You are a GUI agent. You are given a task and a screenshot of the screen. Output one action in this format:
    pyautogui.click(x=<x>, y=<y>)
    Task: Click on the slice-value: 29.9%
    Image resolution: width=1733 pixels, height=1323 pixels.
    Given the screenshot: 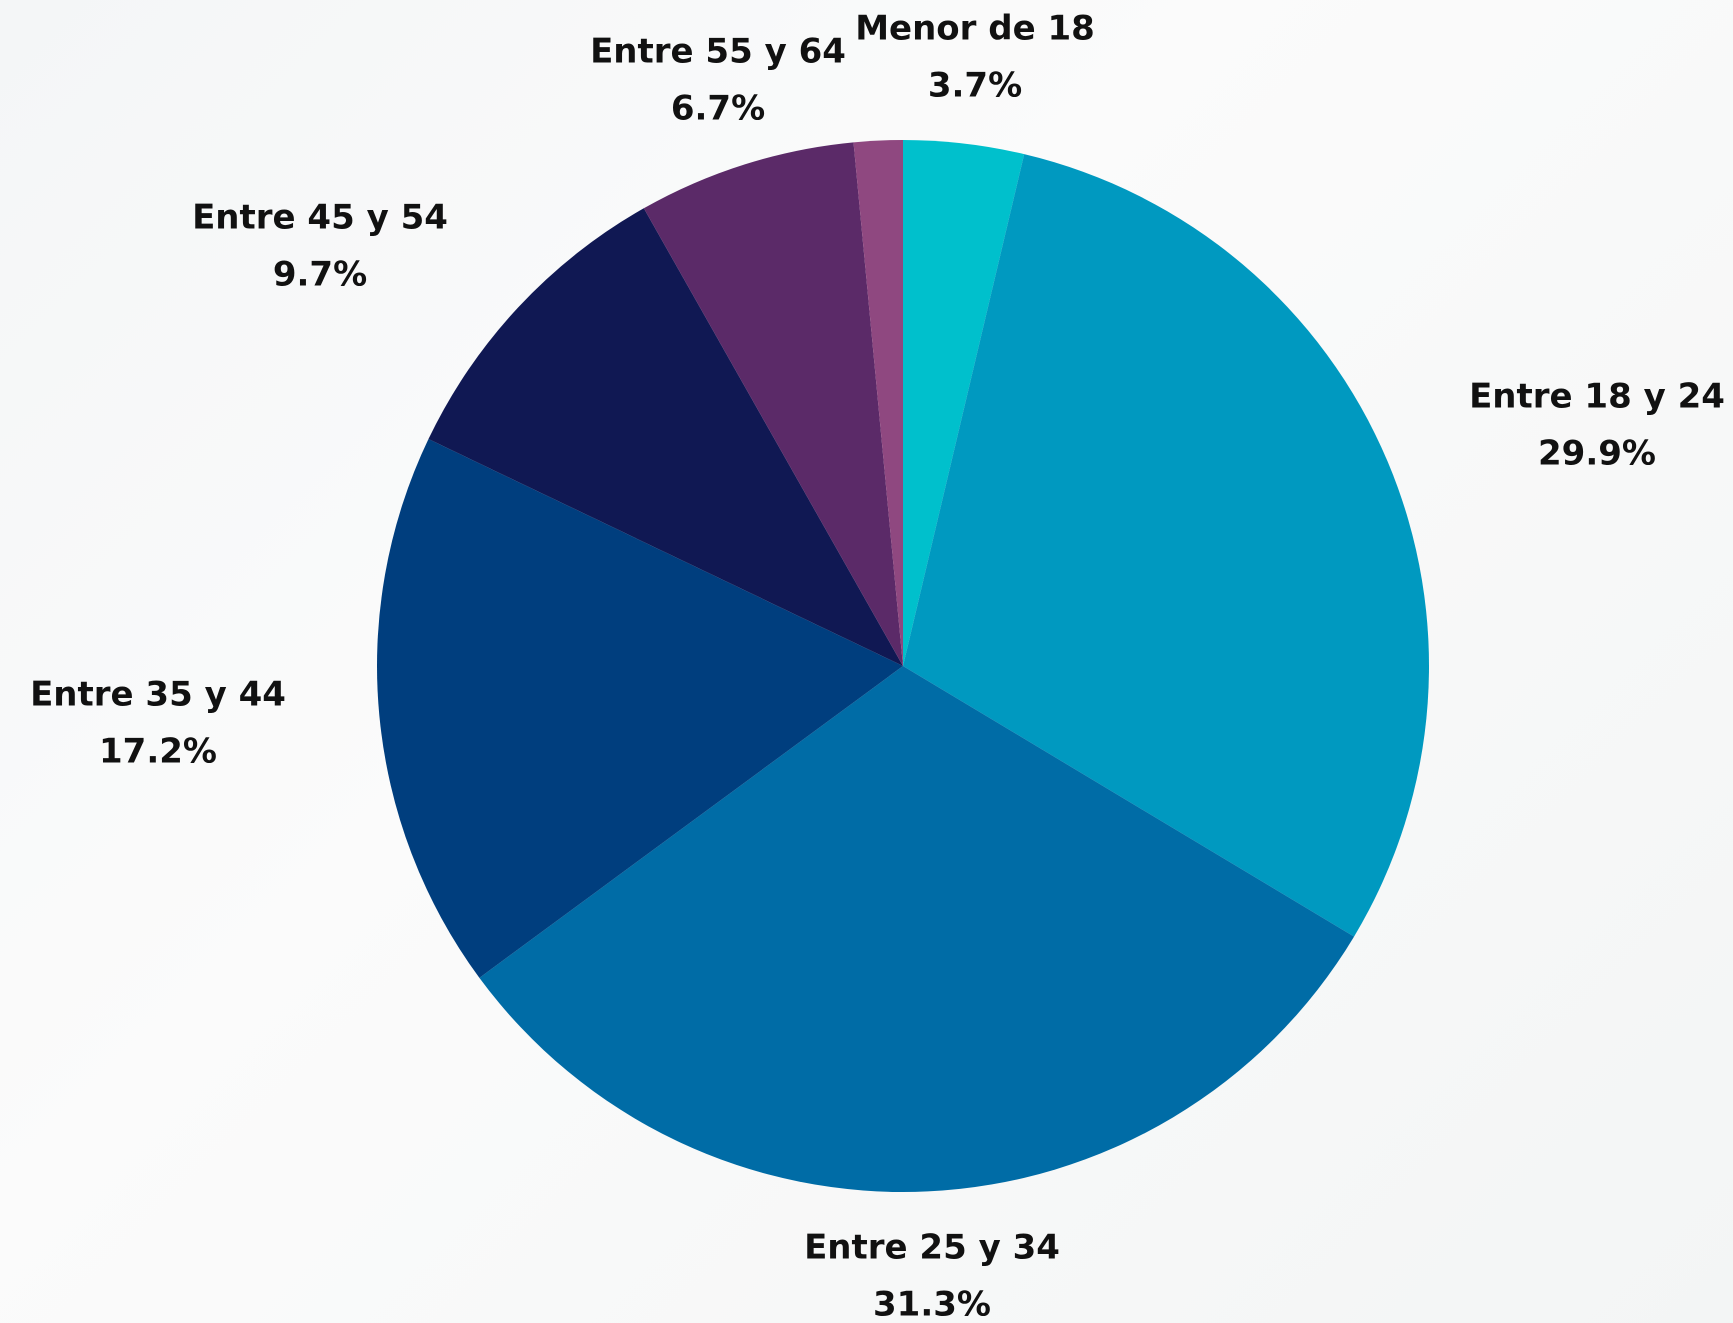 What is the action you would take?
    pyautogui.click(x=1597, y=454)
    